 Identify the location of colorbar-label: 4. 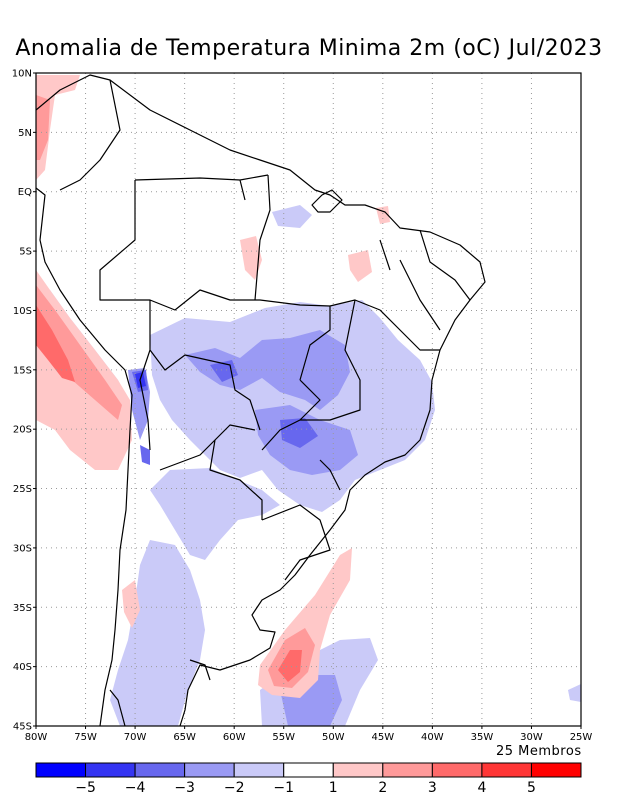
(481, 788).